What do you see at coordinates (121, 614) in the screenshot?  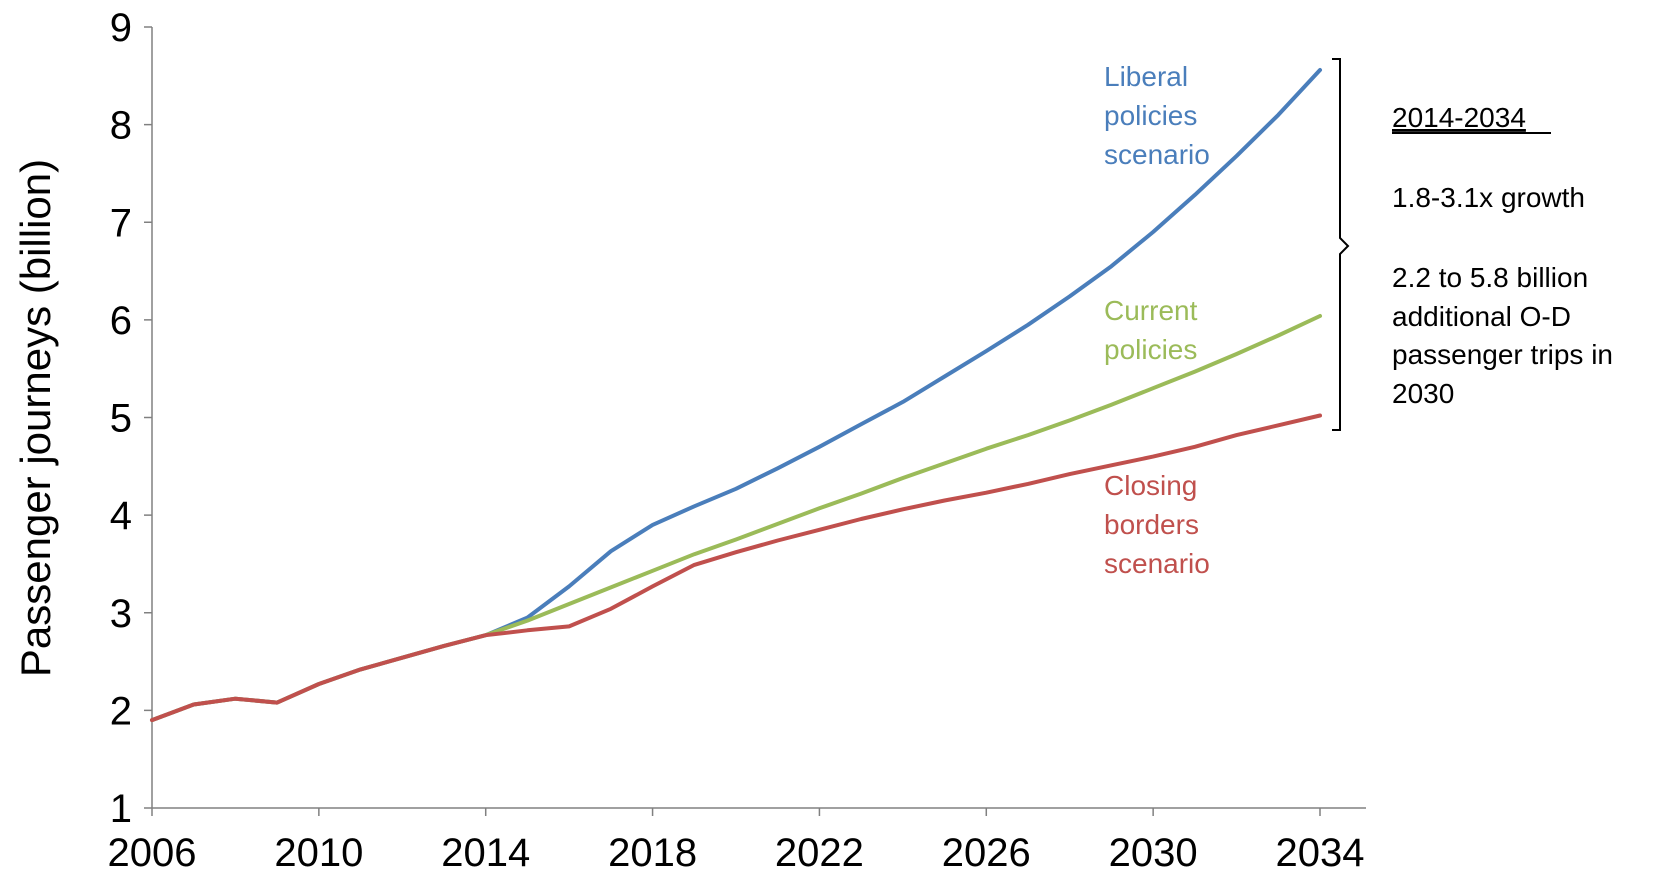 I see `y-tick-label: 3` at bounding box center [121, 614].